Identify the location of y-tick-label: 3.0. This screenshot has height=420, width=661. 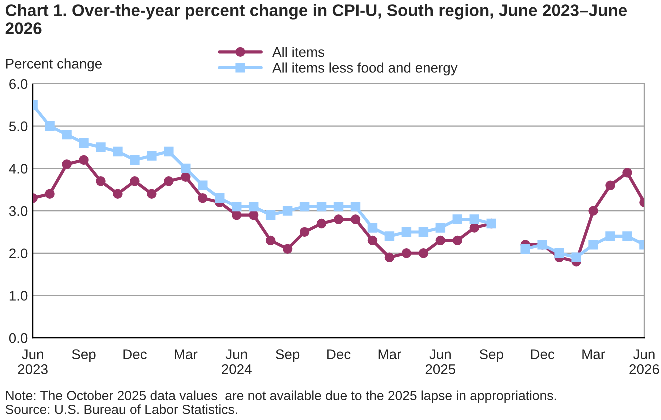
(18, 211).